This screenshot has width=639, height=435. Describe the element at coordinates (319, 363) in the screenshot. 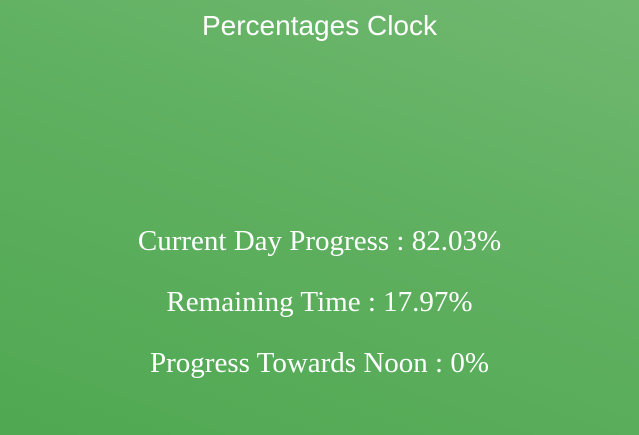

I see `noon-progress-text: Progress Towards Noon : 0%` at that location.